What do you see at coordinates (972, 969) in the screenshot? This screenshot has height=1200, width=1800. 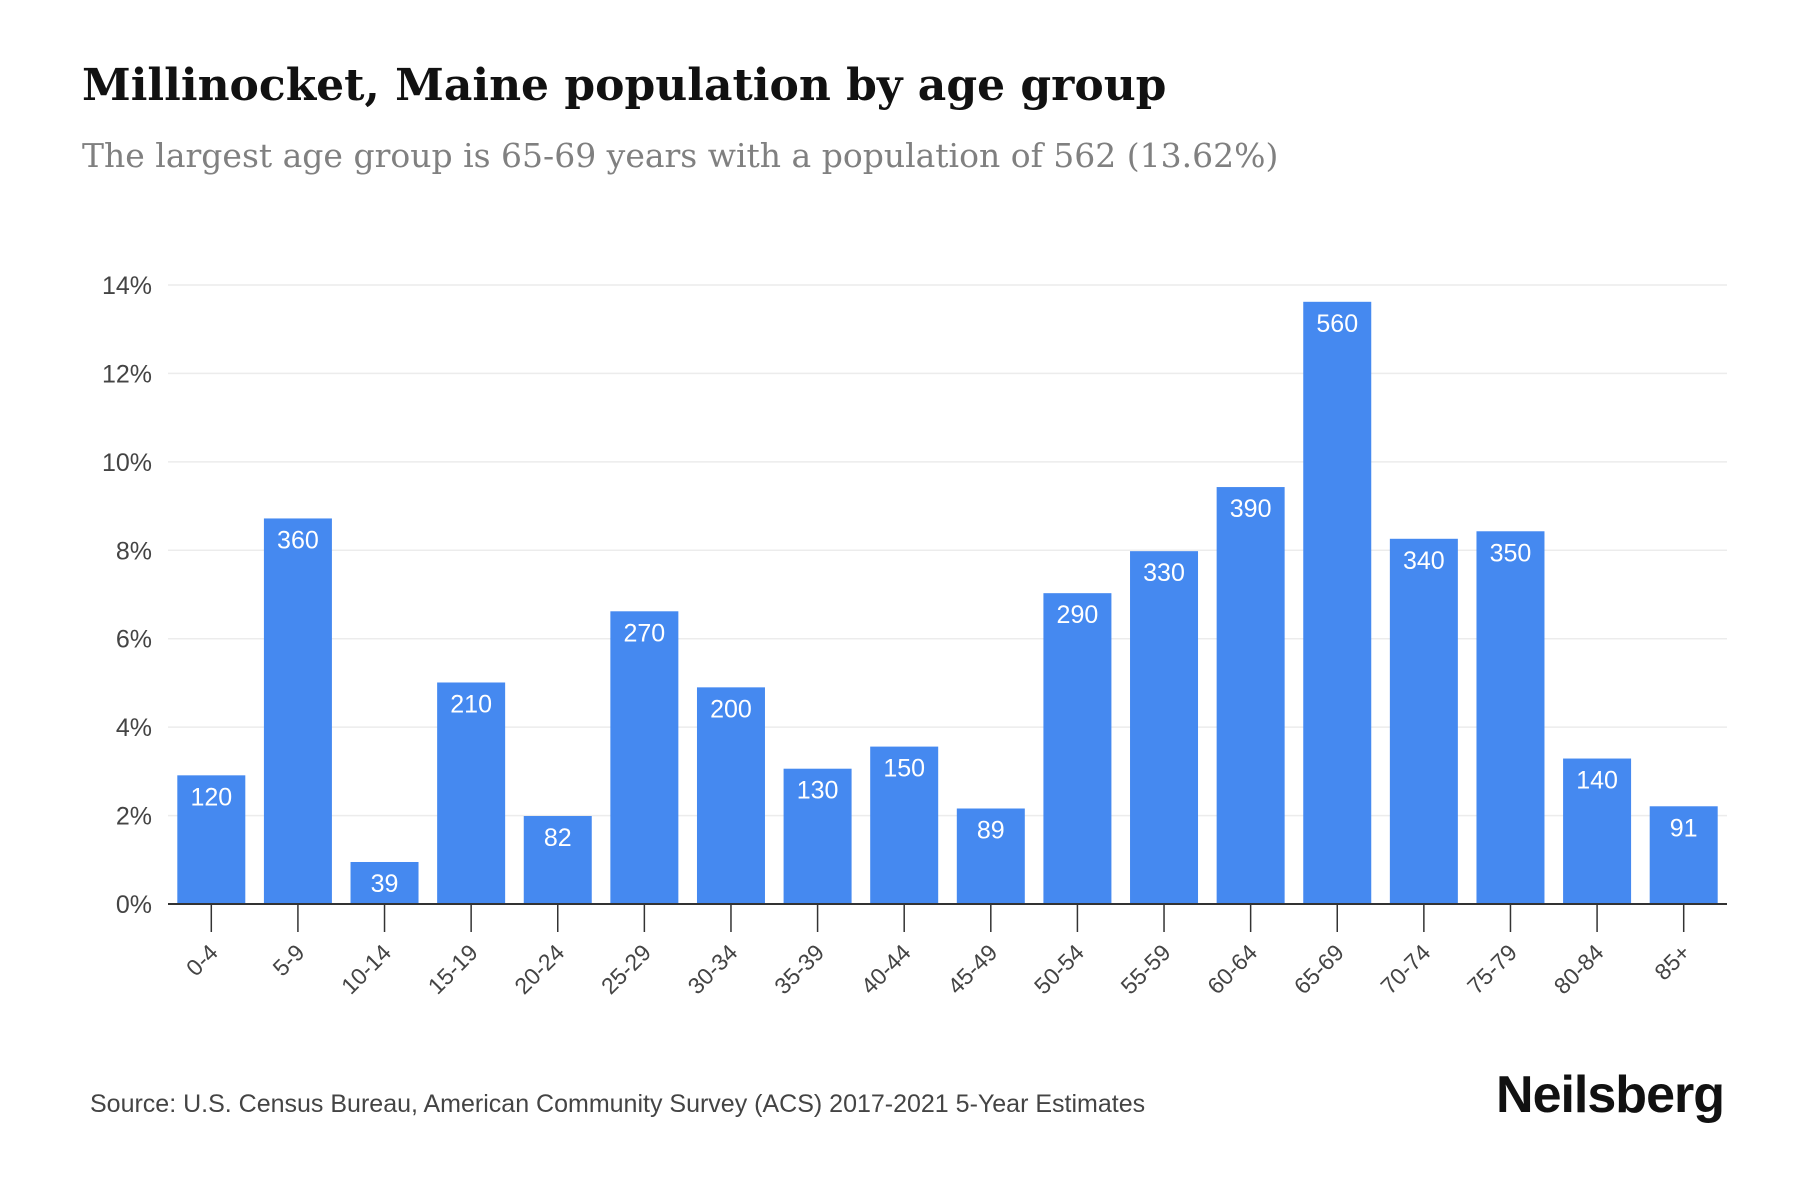 I see `x-tick-label: 45-49` at bounding box center [972, 969].